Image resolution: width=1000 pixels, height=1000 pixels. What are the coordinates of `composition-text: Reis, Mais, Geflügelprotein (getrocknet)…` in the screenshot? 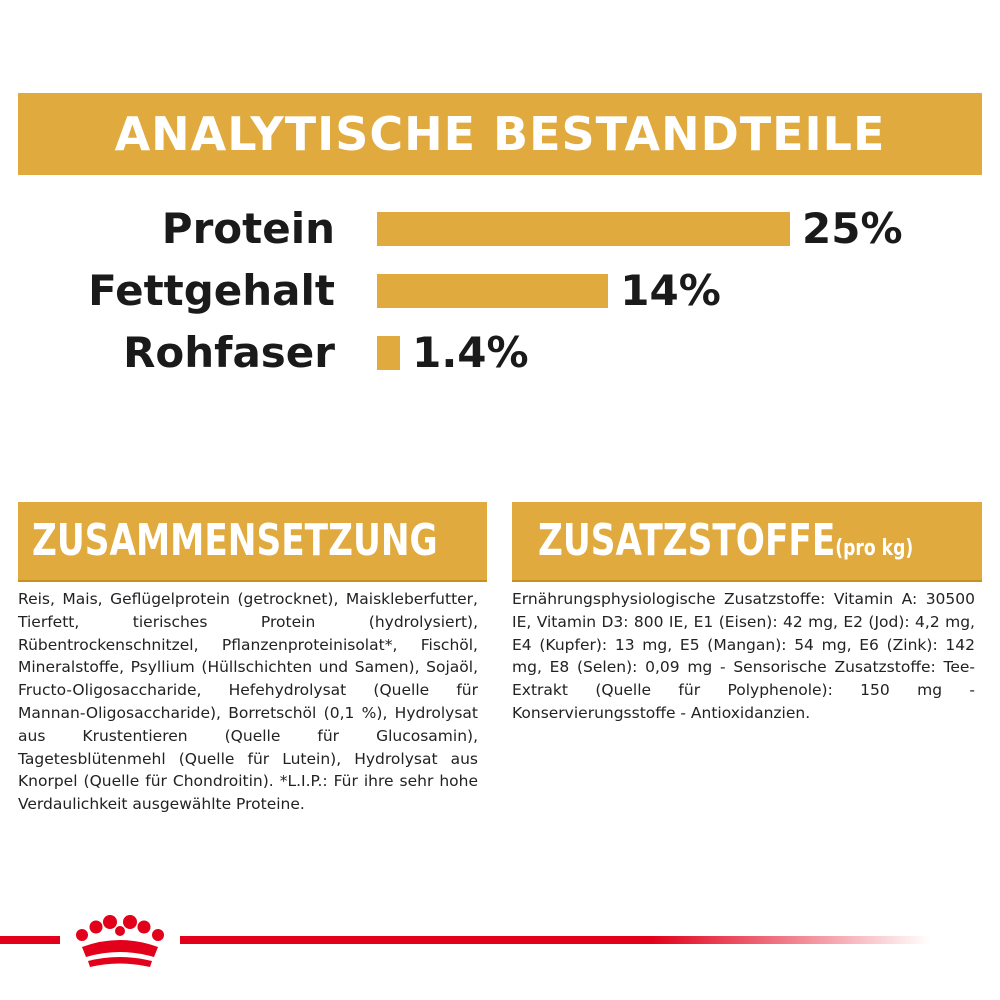 It's located at (248, 702).